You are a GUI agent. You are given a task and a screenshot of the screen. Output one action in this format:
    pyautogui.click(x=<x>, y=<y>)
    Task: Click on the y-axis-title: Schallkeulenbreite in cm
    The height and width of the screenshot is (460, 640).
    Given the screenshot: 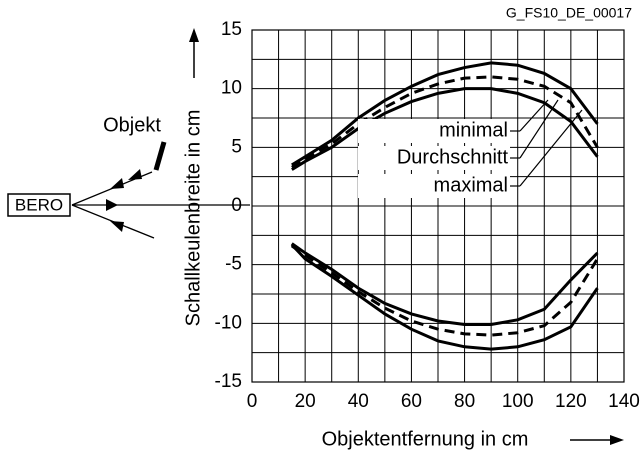 What is the action you would take?
    pyautogui.click(x=193, y=218)
    